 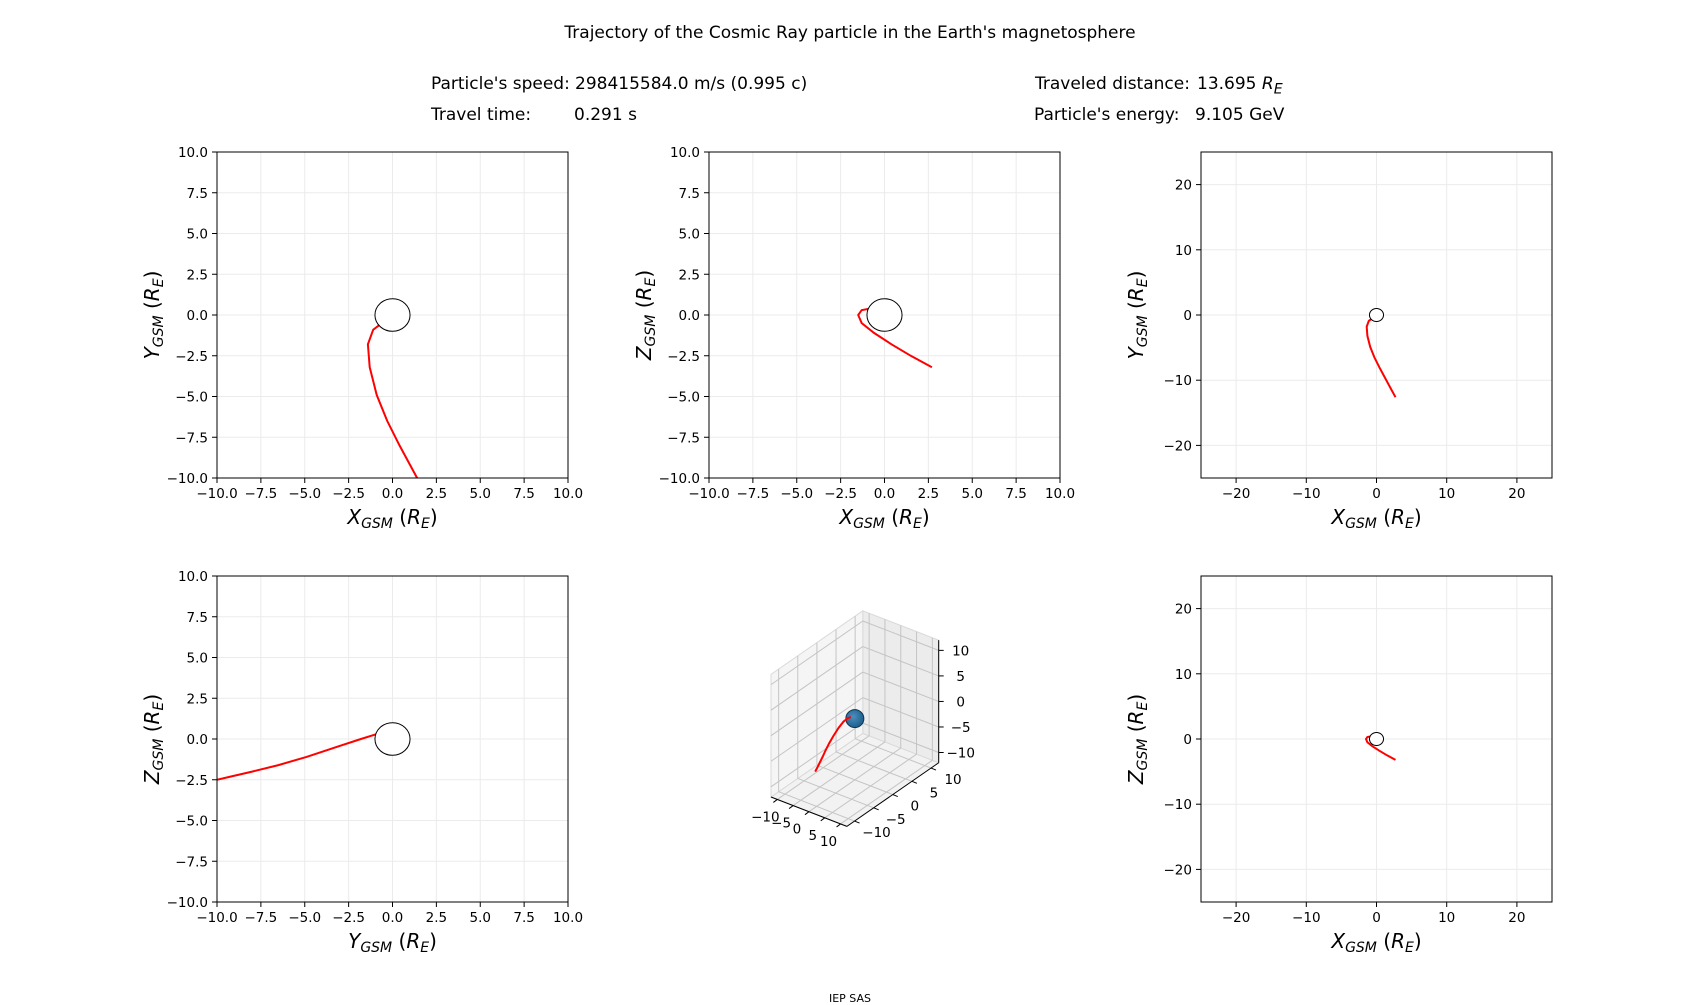 What do you see at coordinates (1376, 315) in the screenshot?
I see `axes-frame` at bounding box center [1376, 315].